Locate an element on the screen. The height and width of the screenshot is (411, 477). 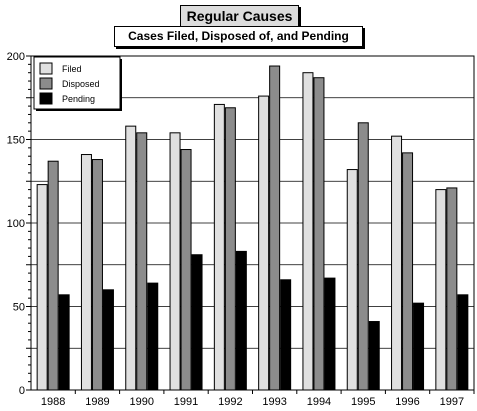
x-tick-label: 1992 is located at coordinates (230, 402).